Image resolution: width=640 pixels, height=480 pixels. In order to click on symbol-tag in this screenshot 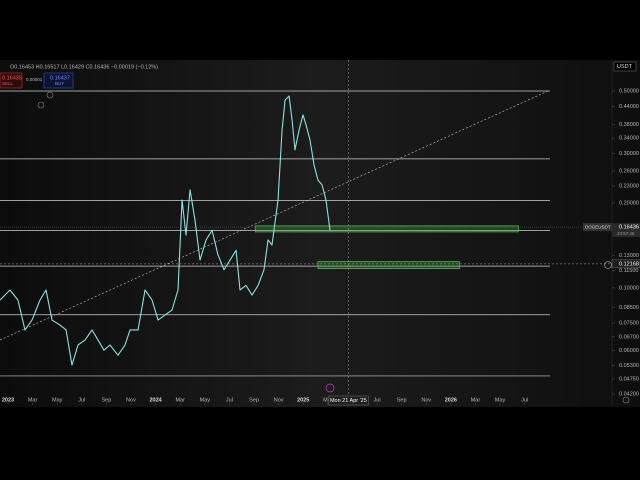, I will do `click(597, 227)`.